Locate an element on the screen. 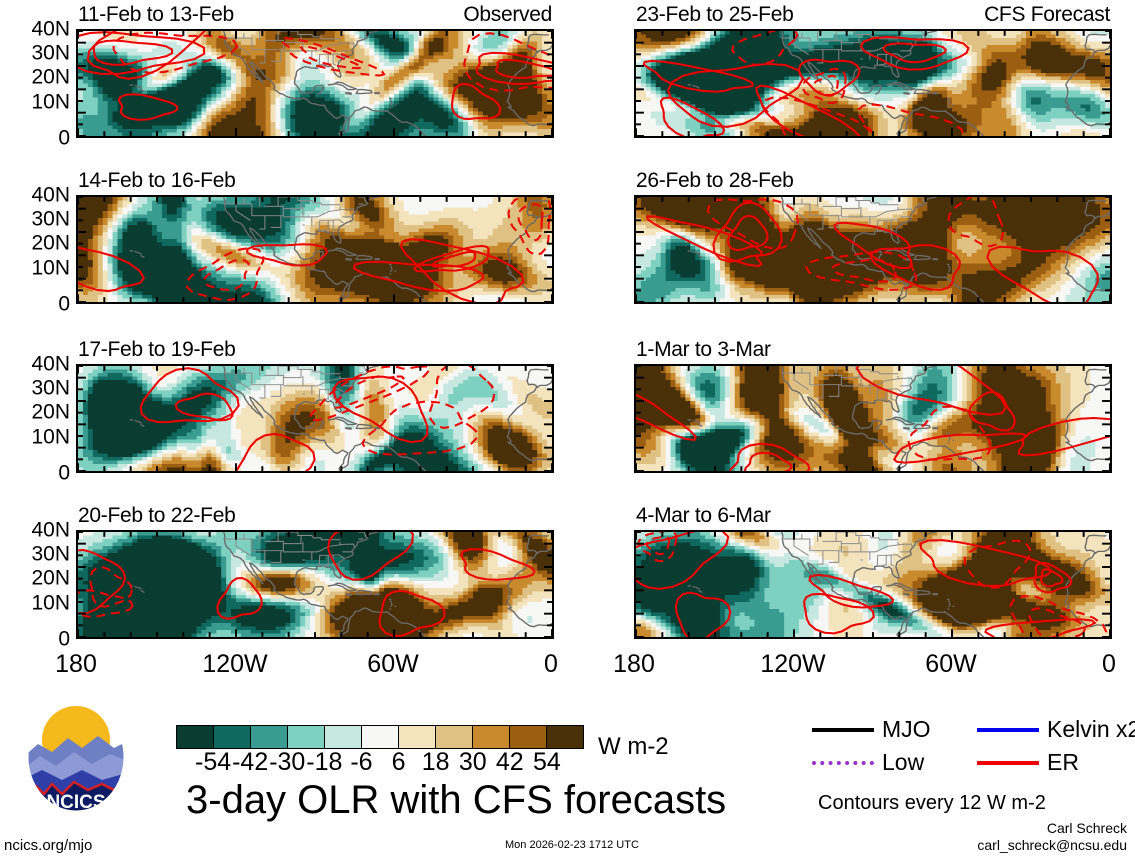  author-credit: Carl Schreck carl_schreck@ncsu.edu is located at coordinates (1052, 837).